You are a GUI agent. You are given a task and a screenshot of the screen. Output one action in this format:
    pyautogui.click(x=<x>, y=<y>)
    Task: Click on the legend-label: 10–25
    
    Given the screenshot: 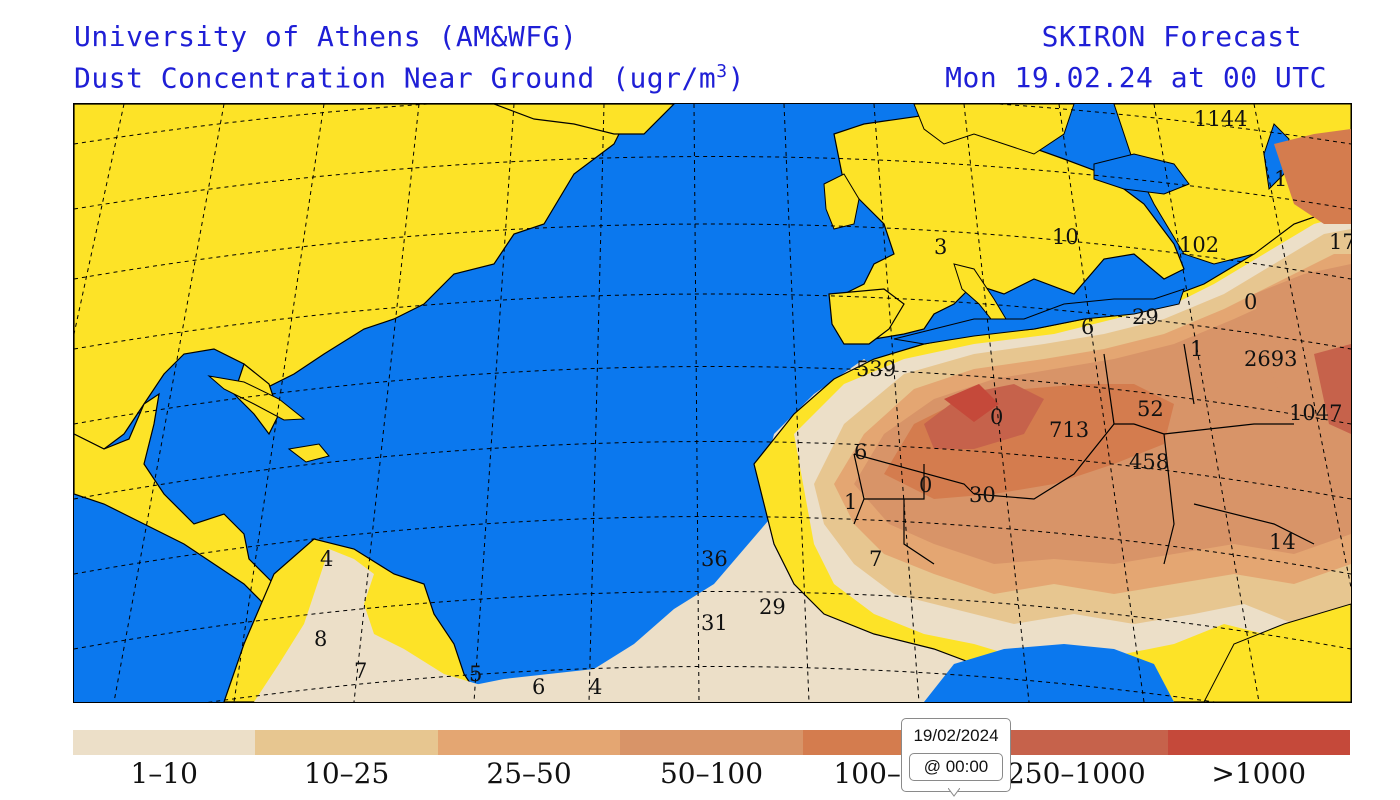 What is the action you would take?
    pyautogui.click(x=347, y=773)
    